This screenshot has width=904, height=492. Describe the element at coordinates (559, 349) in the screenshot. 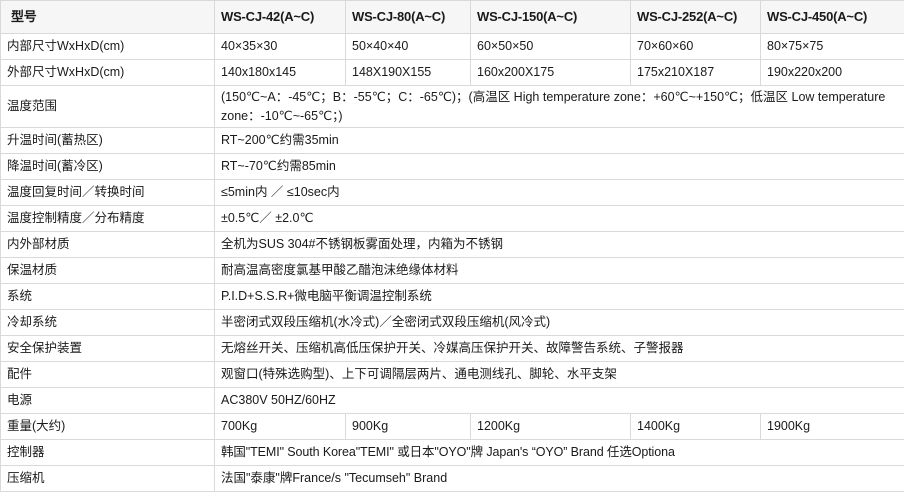

I see `safety-devices-value: 无熔丝开关、压缩机高低压保护开关、冷媒高压保护开关、故障警告系统、子警报器` at that location.